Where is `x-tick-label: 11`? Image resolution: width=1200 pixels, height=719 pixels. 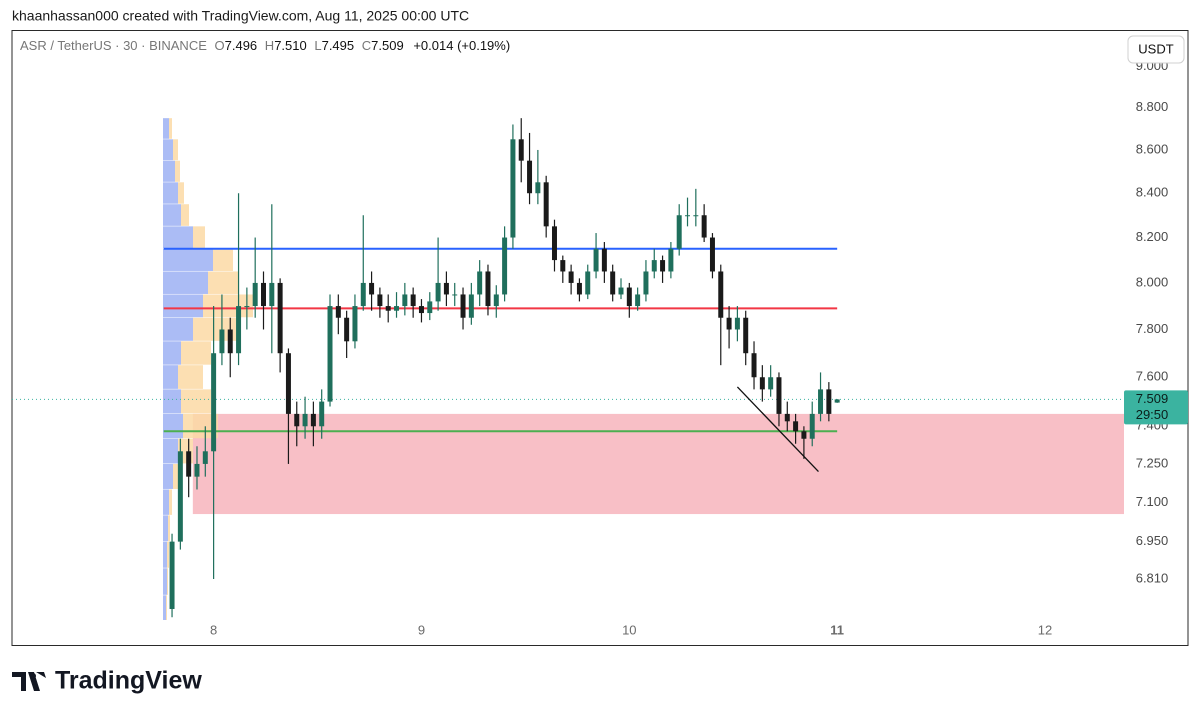
x-tick-label: 11 is located at coordinates (837, 629).